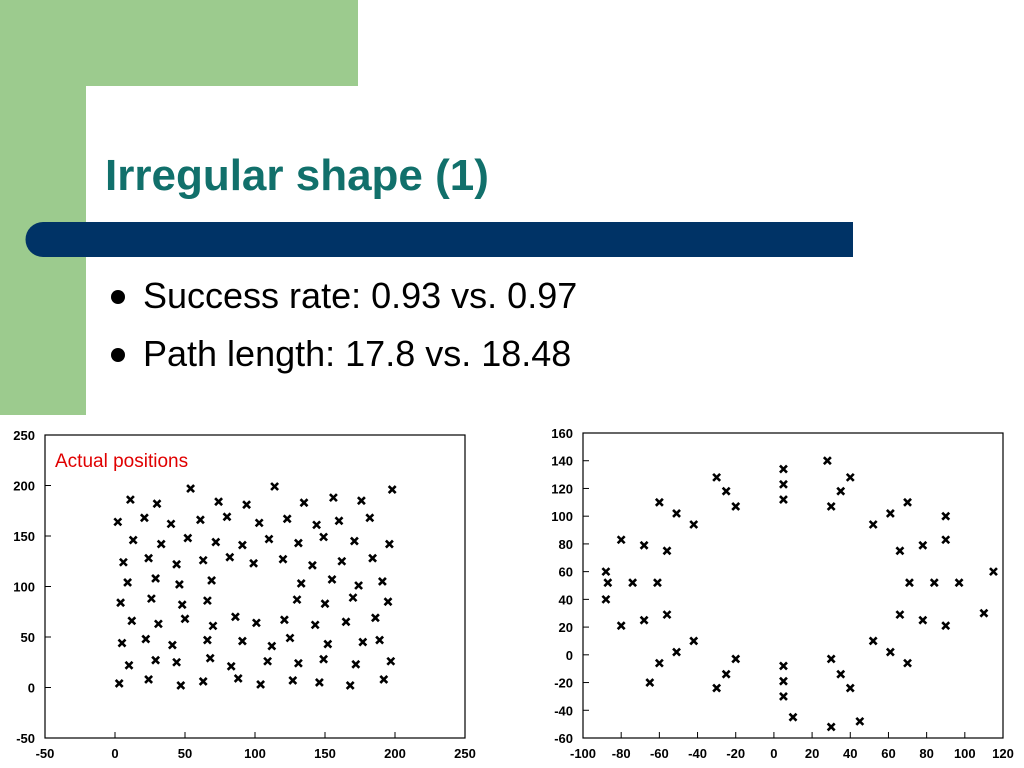 The height and width of the screenshot is (768, 1024). What do you see at coordinates (563, 738) in the screenshot?
I see `y-tick-label: -60` at bounding box center [563, 738].